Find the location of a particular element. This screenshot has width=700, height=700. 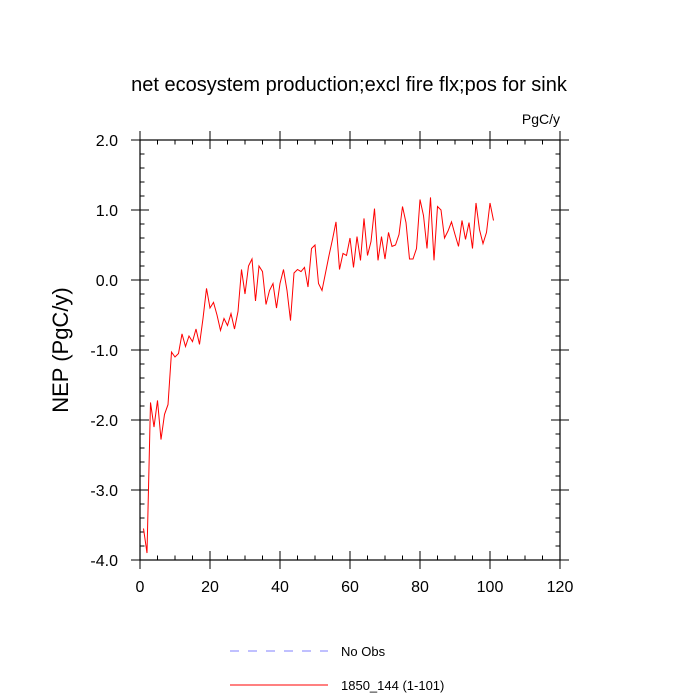

y-tick-label: -1.0 is located at coordinates (104, 351).